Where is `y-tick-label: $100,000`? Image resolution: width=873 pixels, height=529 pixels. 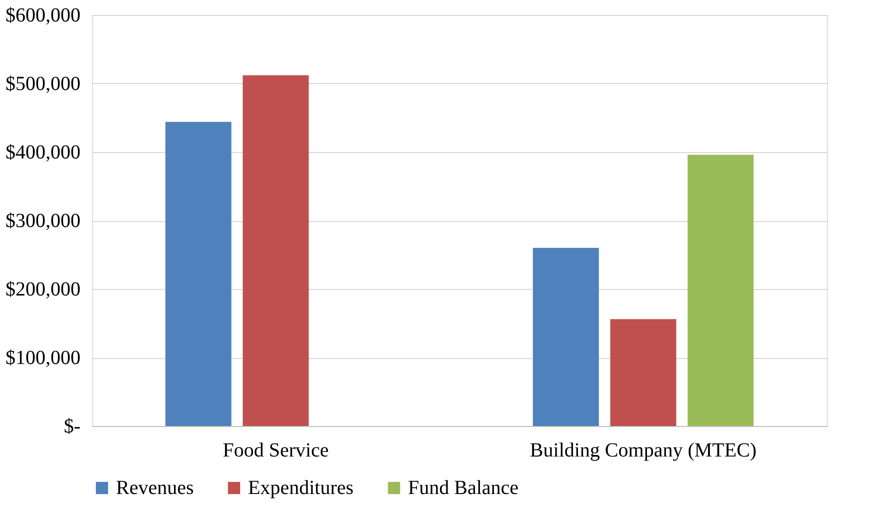
y-tick-label: $100,000 is located at coordinates (43, 358).